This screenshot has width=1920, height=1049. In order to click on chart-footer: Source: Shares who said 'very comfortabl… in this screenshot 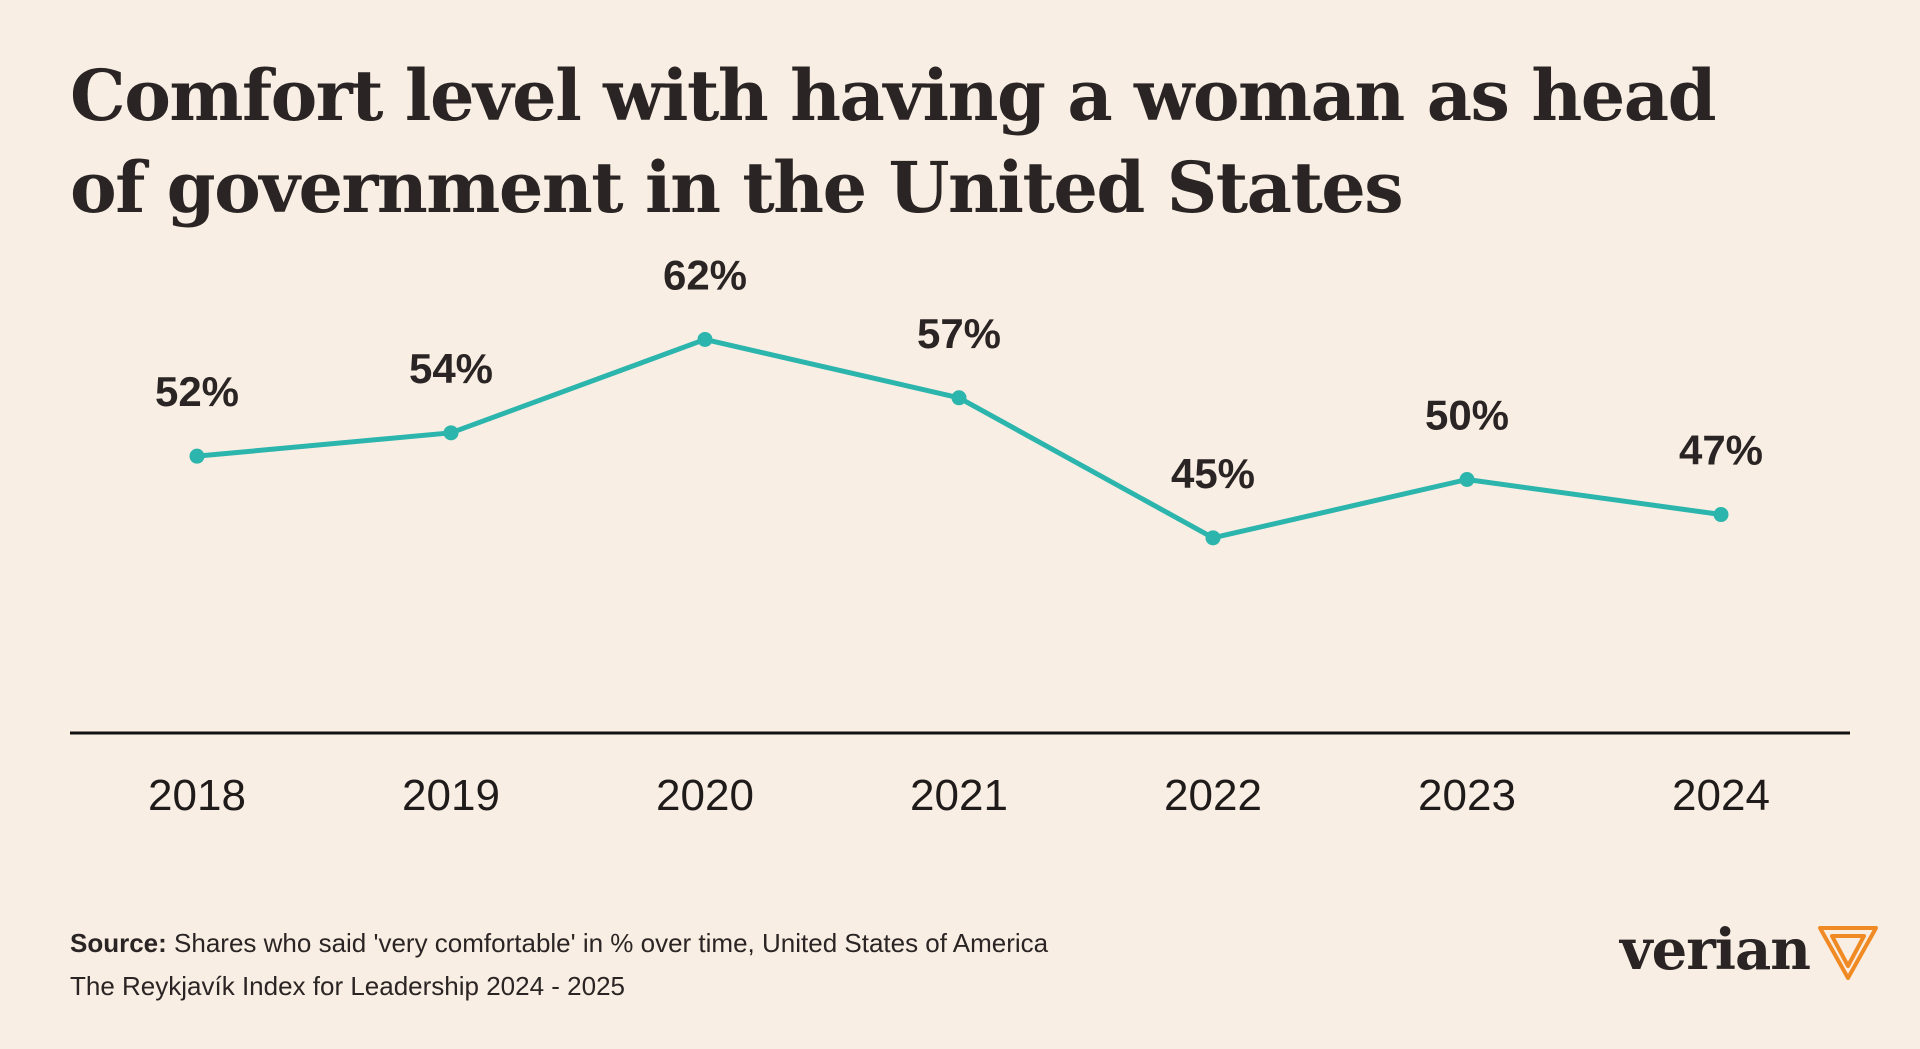, I will do `click(559, 965)`.